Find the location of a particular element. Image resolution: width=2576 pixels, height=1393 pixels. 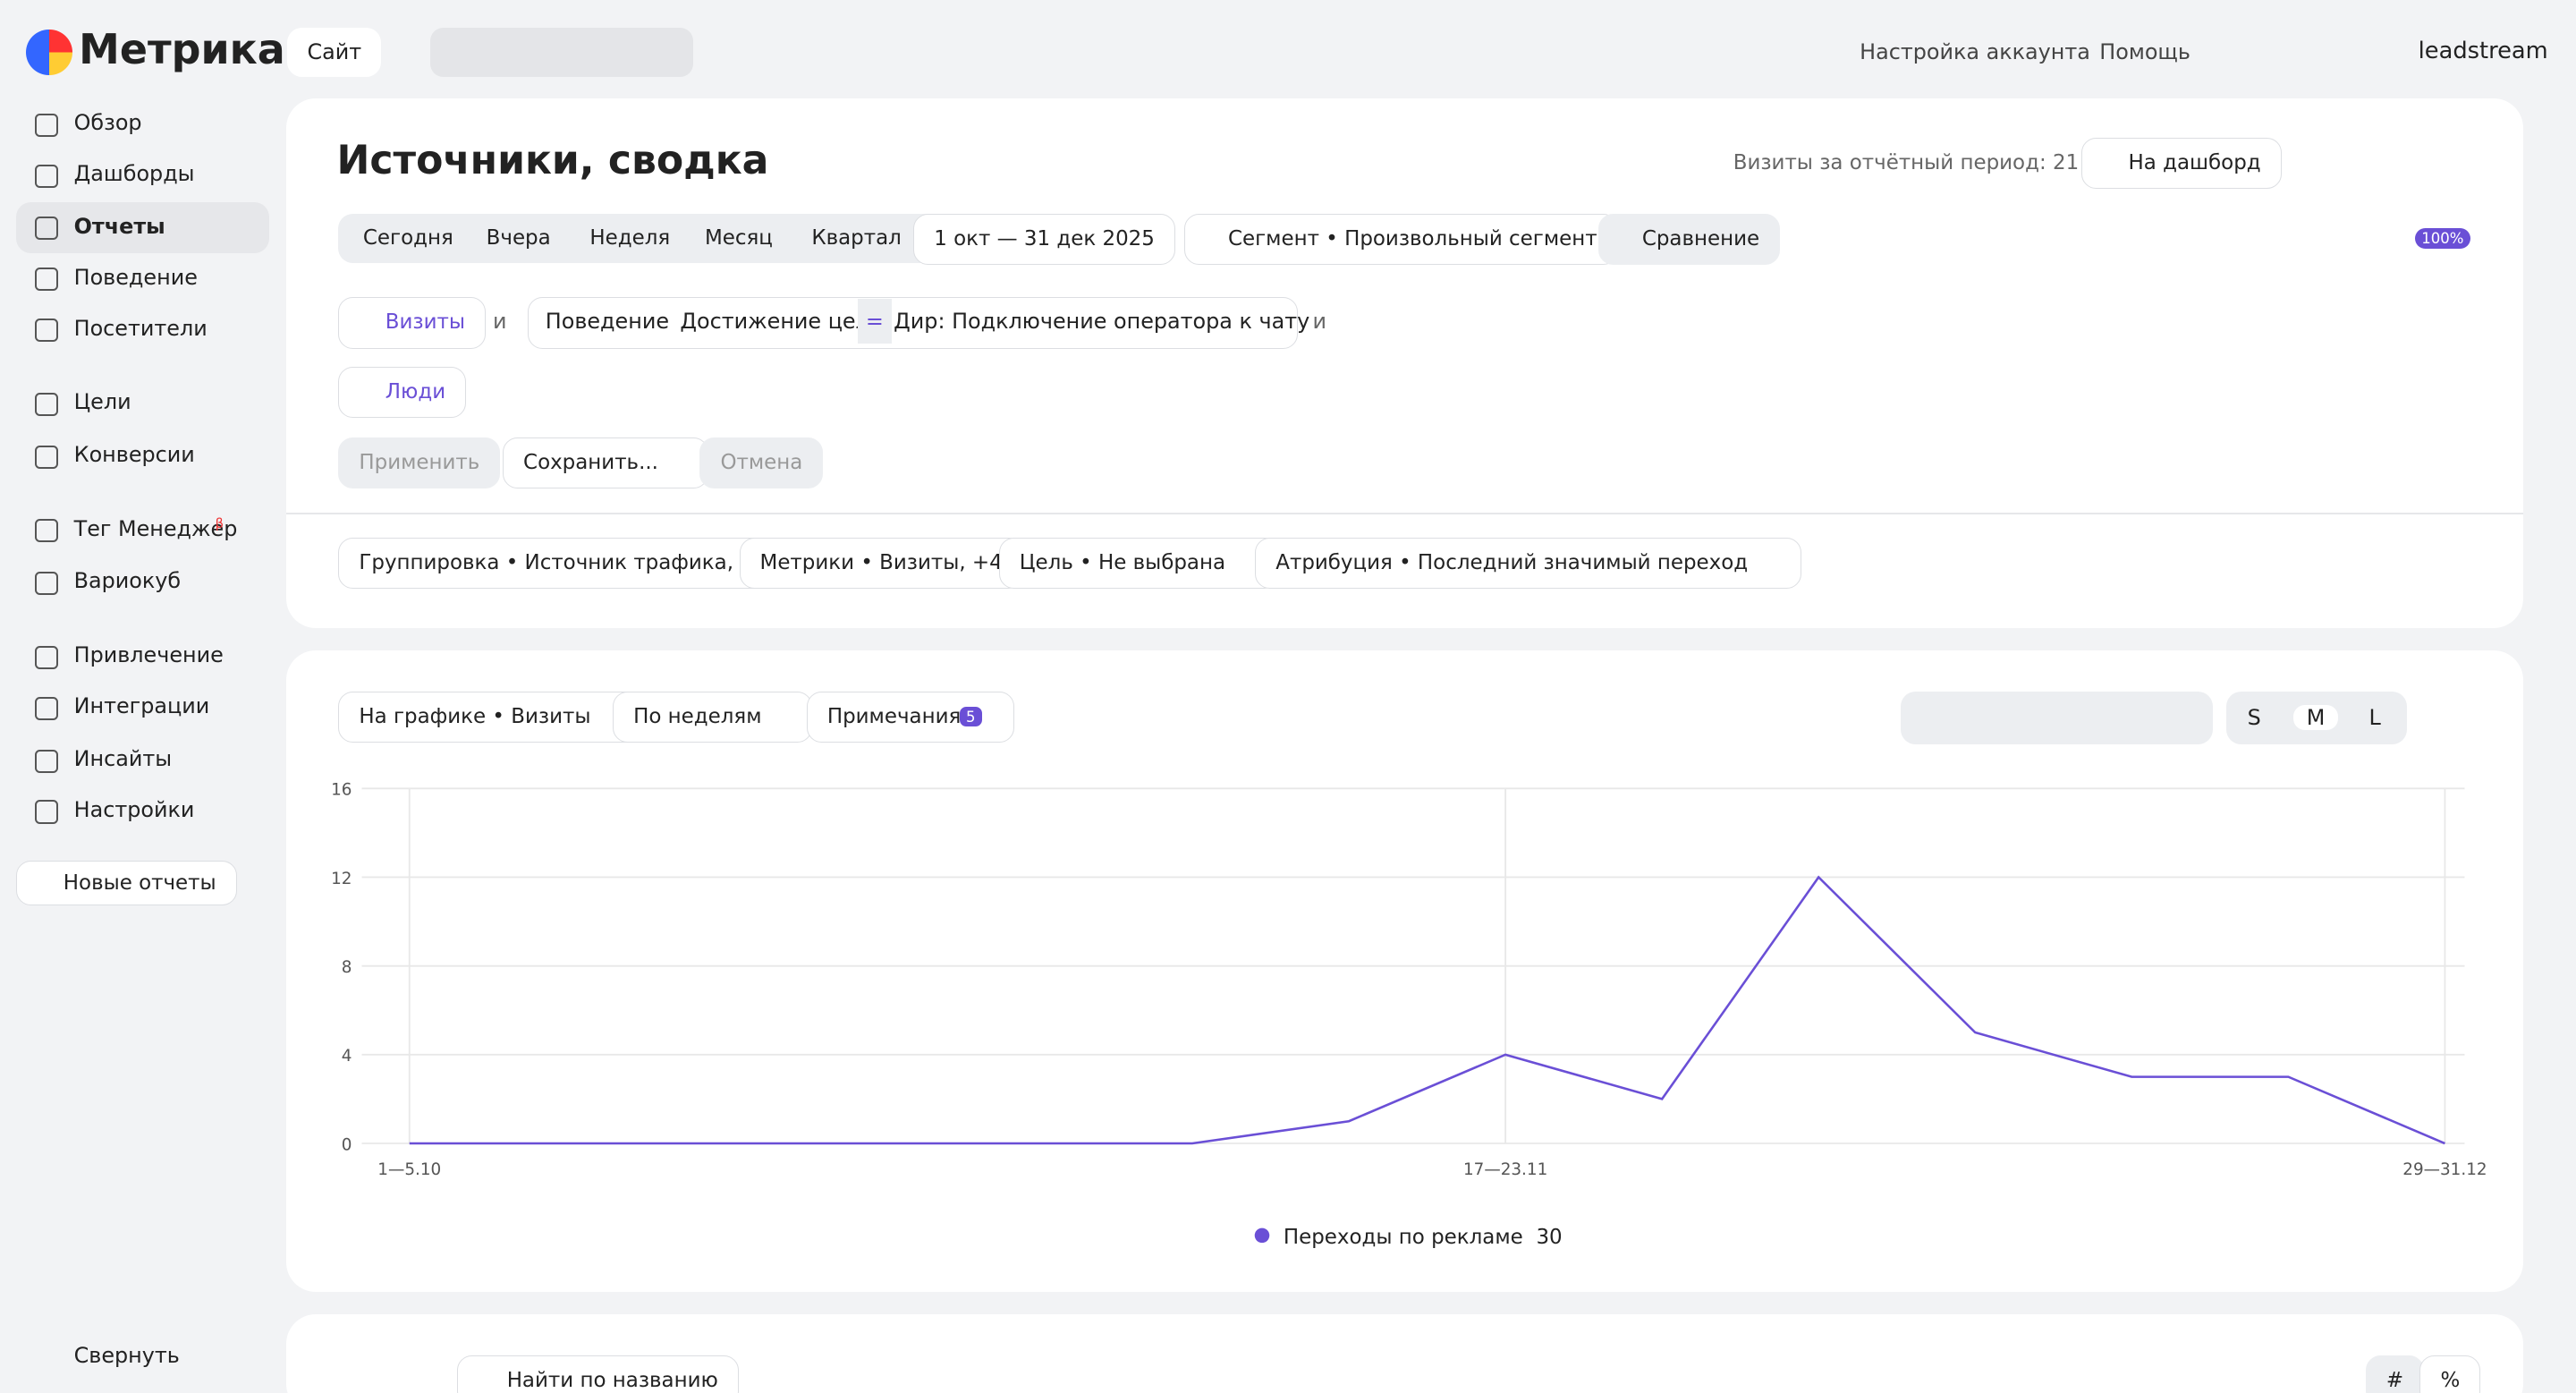

account-link: Настройка аккаунта is located at coordinates (1975, 52).